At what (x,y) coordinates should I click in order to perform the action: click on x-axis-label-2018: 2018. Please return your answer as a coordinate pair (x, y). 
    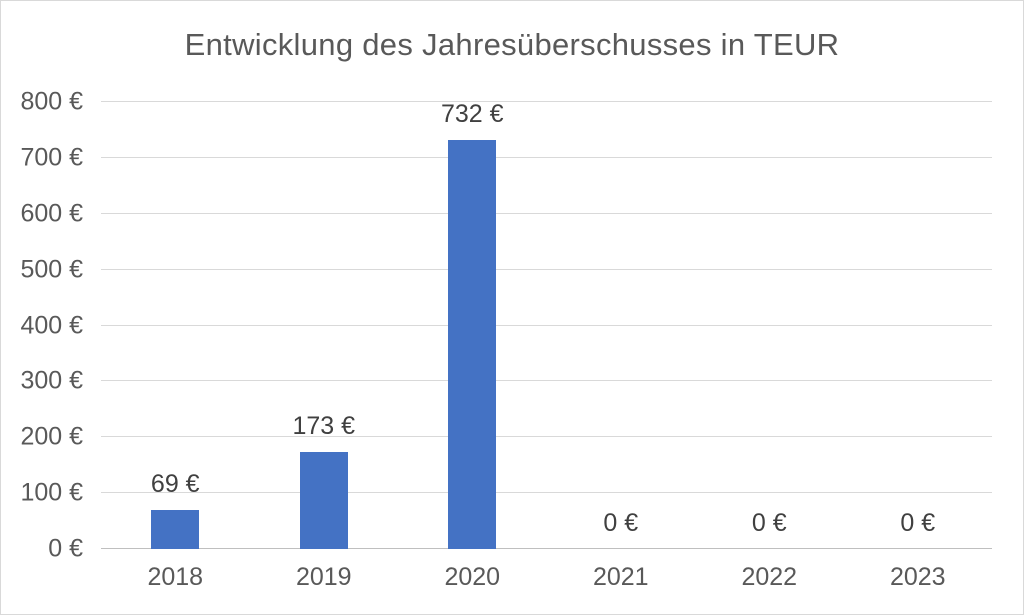
    Looking at the image, I should click on (175, 577).